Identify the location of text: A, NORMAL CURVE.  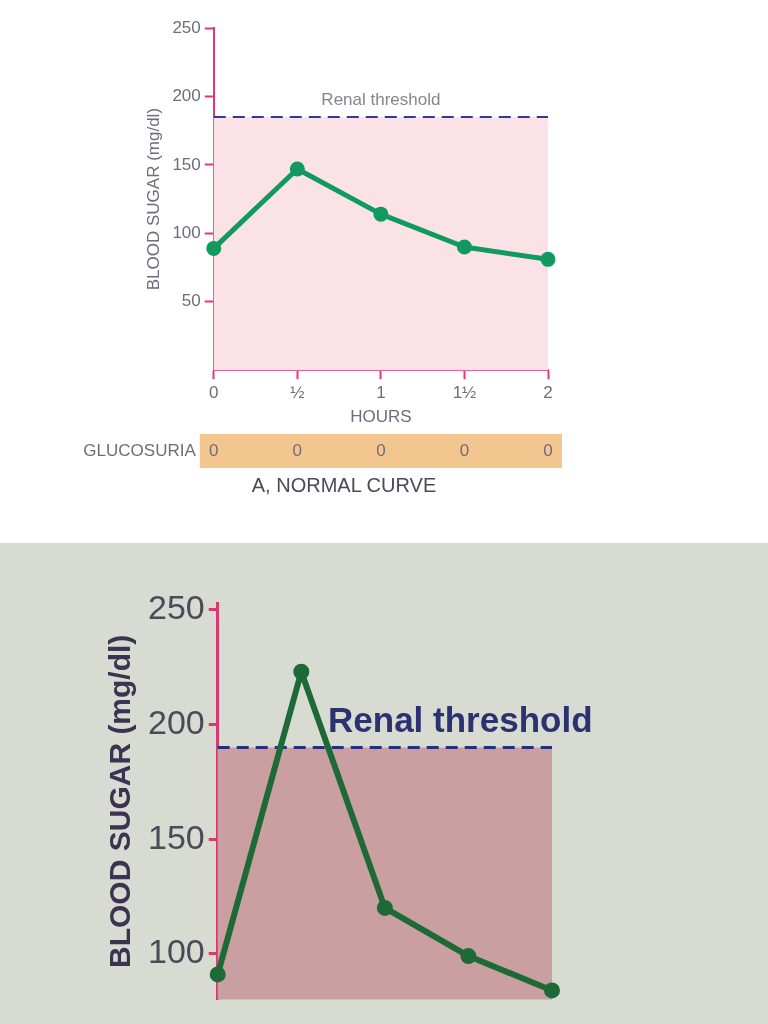
(344, 484).